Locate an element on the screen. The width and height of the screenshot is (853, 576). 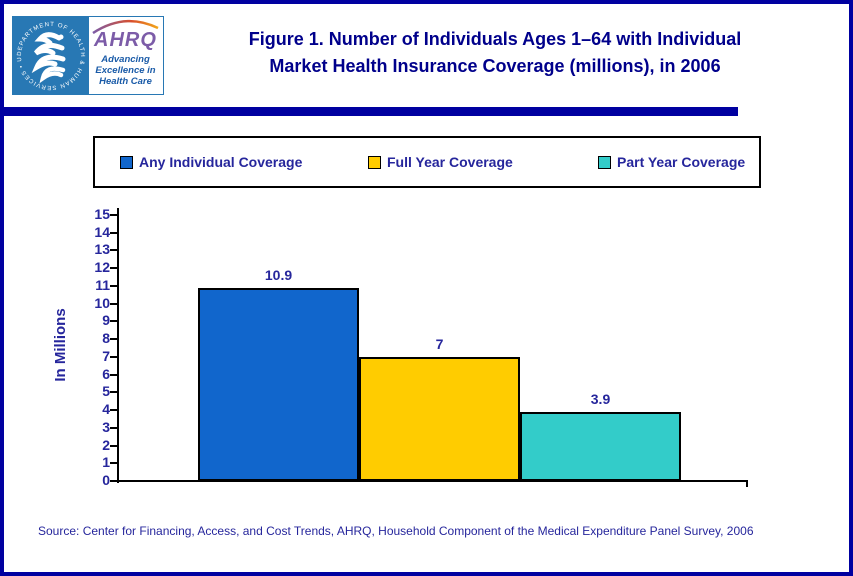
x-axis-end-tick is located at coordinates (747, 484).